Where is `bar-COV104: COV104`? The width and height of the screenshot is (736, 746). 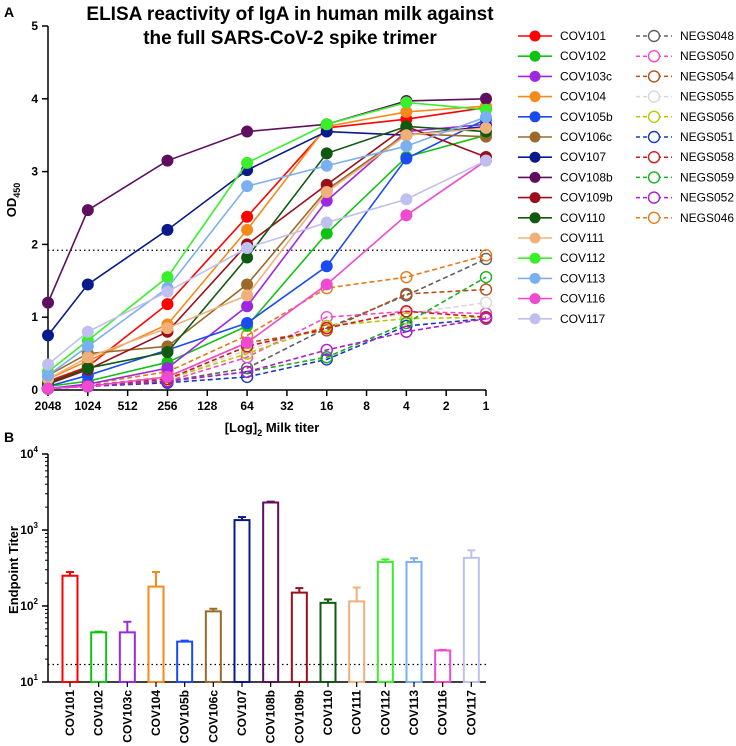
bar-COV104: COV104 is located at coordinates (156, 653).